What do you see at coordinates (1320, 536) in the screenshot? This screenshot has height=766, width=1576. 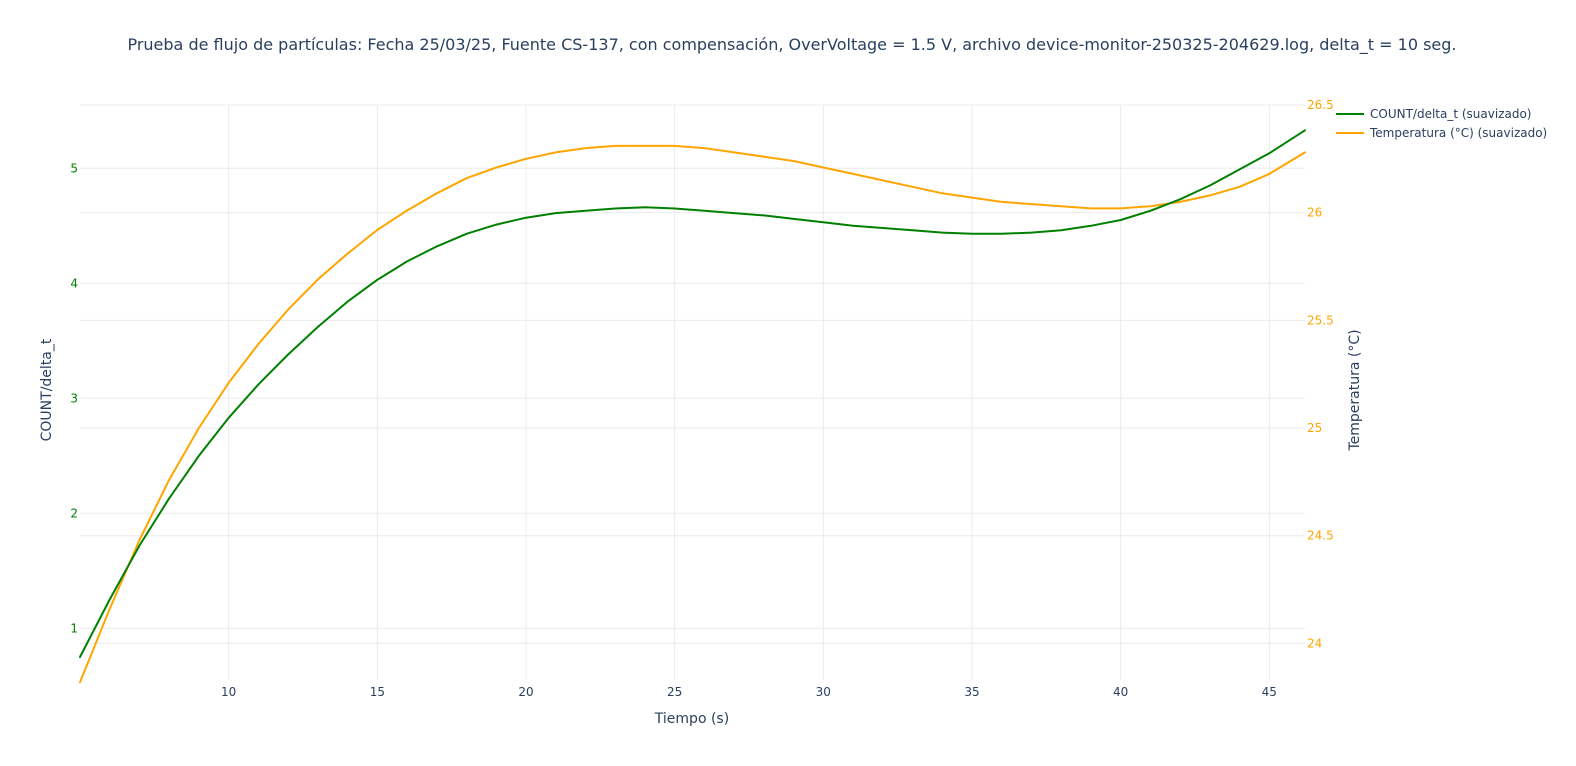 I see `y2-tick-label: 24.5` at bounding box center [1320, 536].